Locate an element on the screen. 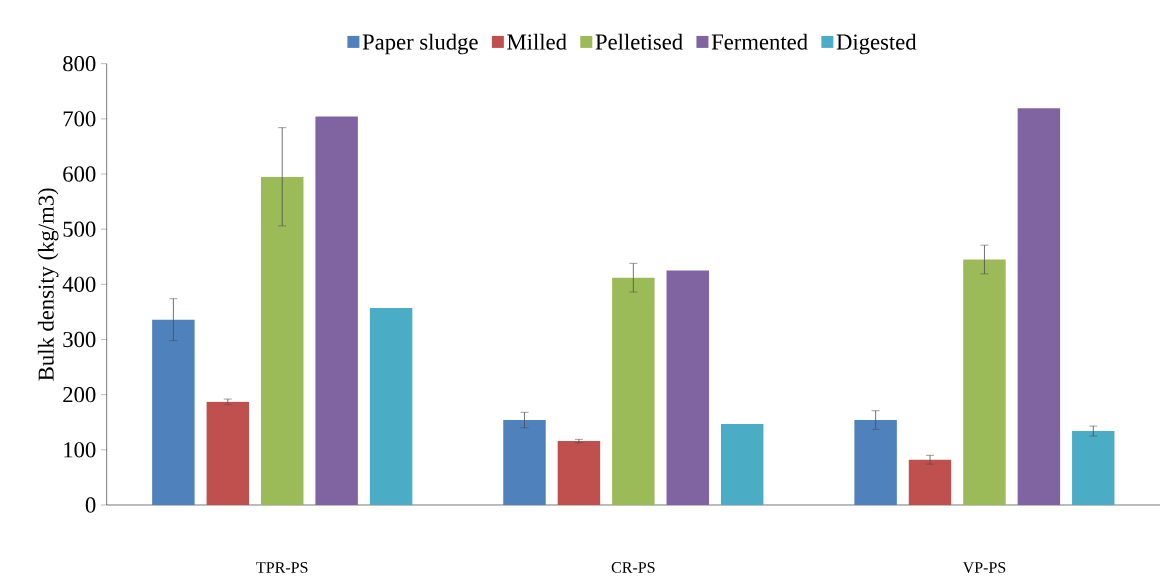 The width and height of the screenshot is (1162, 577). y-tick-label: 200 is located at coordinates (79, 394).